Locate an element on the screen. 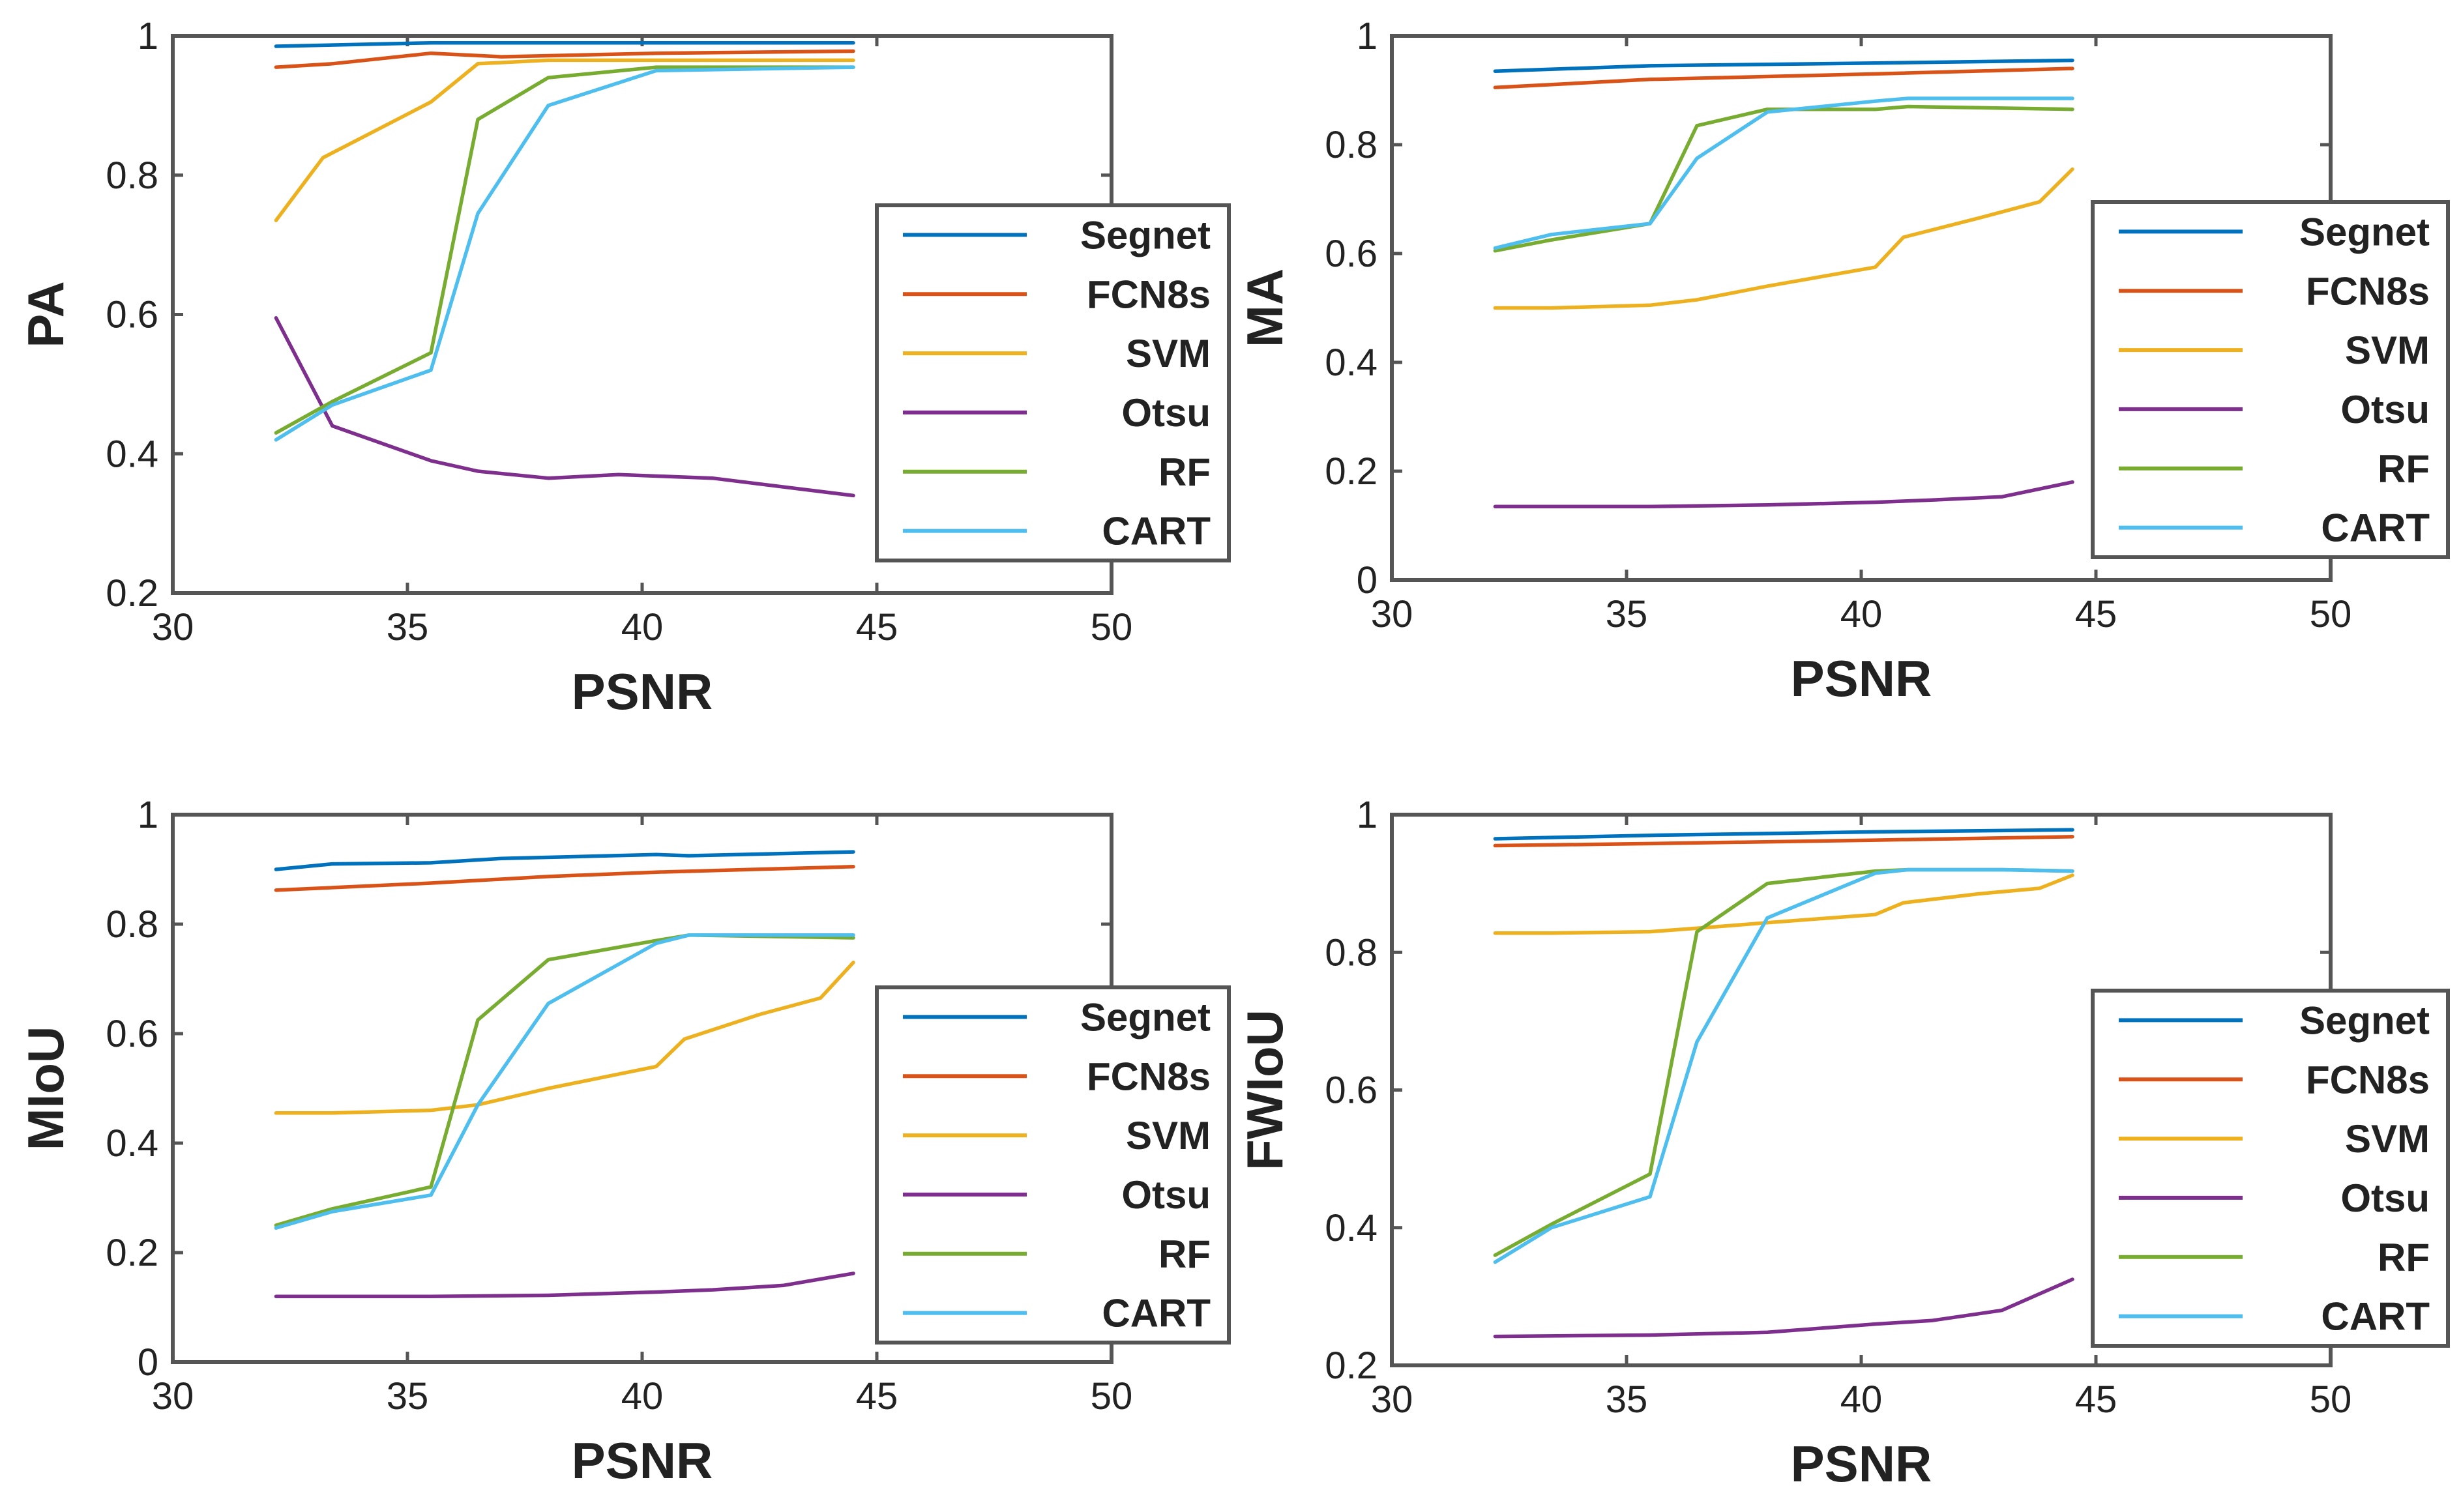 The width and height of the screenshot is (2461, 1512). y-axis-label: FWIoU is located at coordinates (1264, 1090).